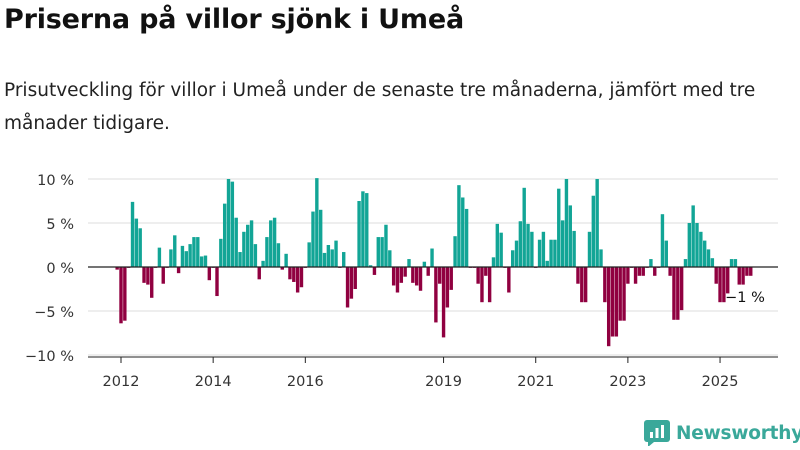 Image resolution: width=800 pixels, height=450 pixels. Describe the element at coordinates (60, 269) in the screenshot. I see `y-tick-label: 0 %` at that location.